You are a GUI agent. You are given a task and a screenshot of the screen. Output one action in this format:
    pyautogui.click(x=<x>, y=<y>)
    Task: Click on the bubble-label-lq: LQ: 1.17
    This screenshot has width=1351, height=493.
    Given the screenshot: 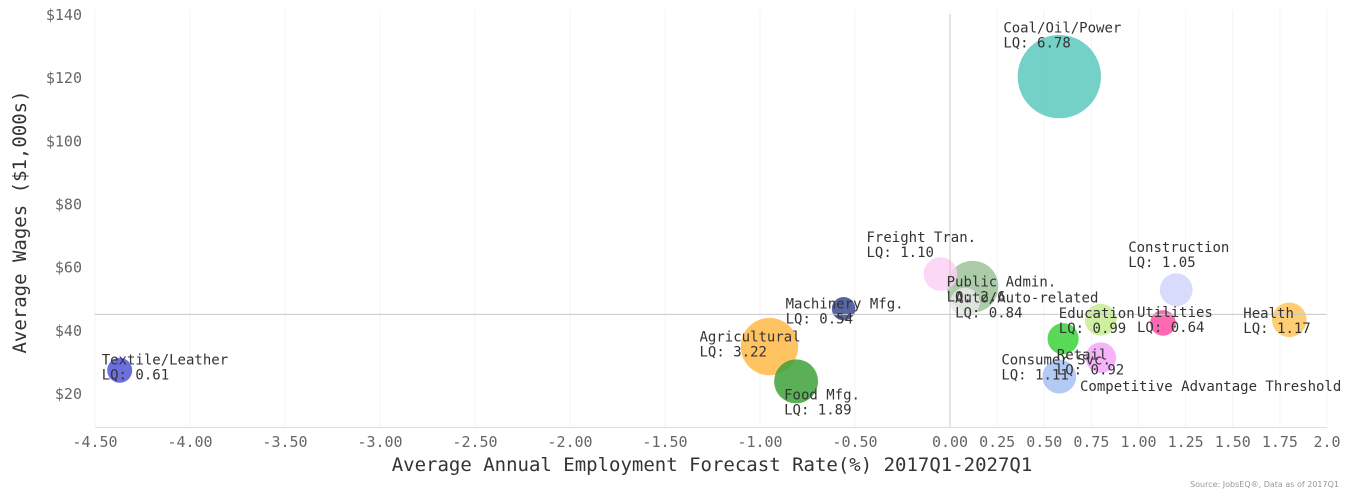 What is the action you would take?
    pyautogui.click(x=1276, y=329)
    